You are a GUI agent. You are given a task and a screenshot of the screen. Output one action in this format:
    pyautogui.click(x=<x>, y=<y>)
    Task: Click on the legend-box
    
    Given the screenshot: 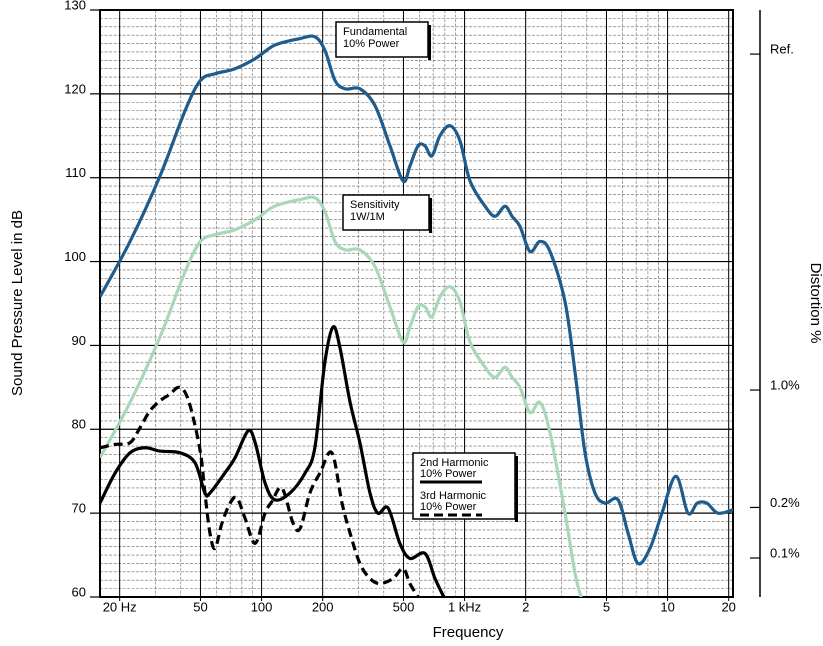 What is the action you would take?
    pyautogui.click(x=464, y=486)
    